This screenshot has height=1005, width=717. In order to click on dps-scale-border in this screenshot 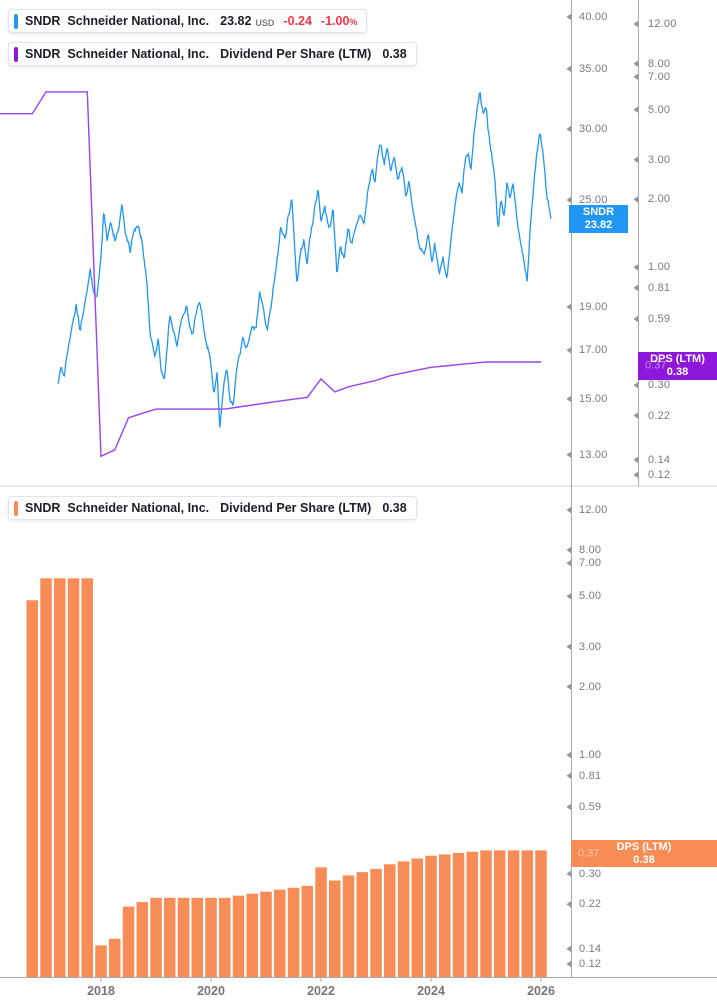, I will do `click(638, 243)`.